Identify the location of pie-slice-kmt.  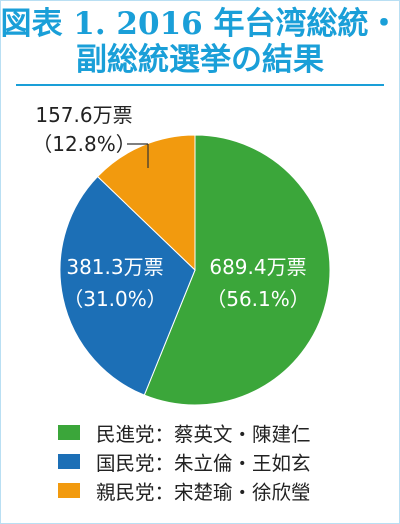
(127, 285).